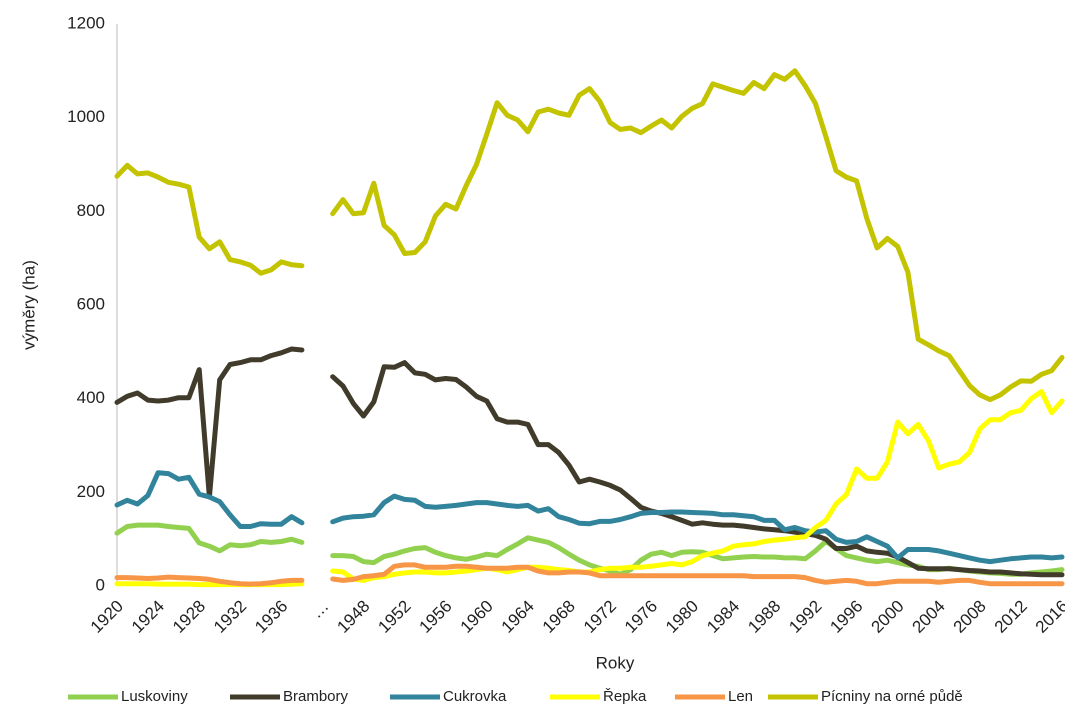 Image resolution: width=1065 pixels, height=709 pixels. What do you see at coordinates (625, 696) in the screenshot?
I see `legend-label: Řepka` at bounding box center [625, 696].